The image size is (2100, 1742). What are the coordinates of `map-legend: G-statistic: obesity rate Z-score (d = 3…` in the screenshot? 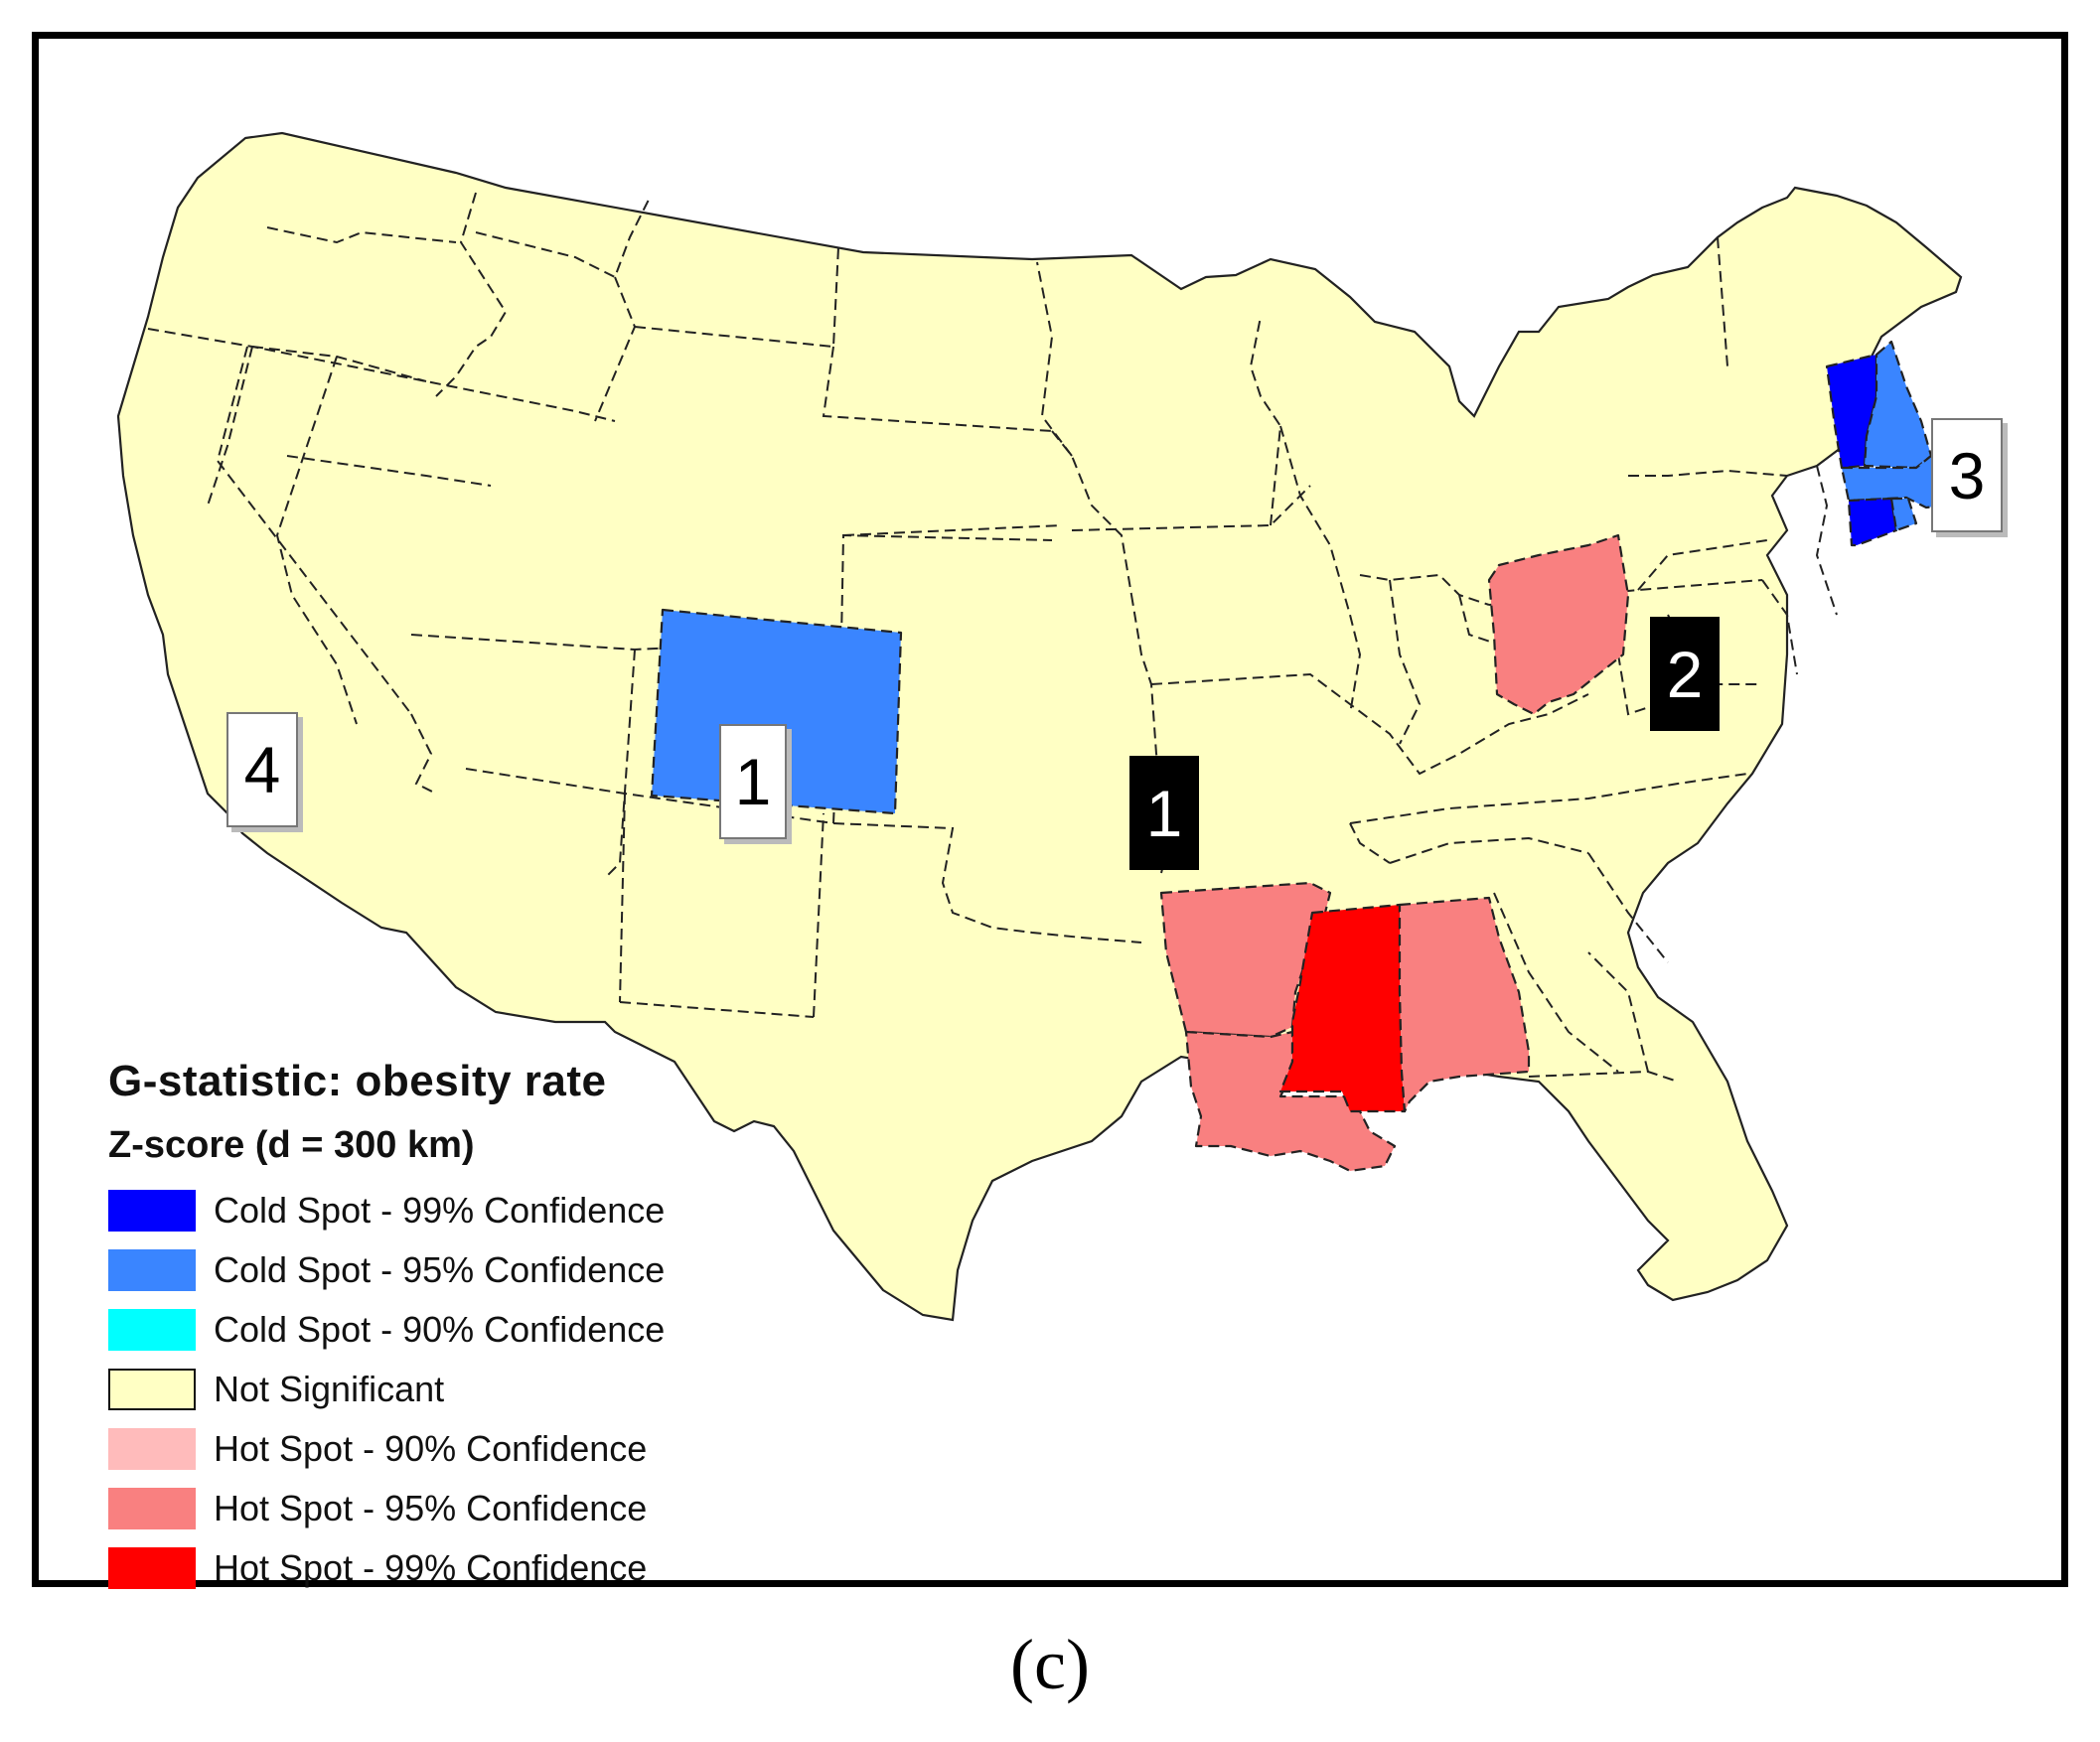 It's located at (386, 1328).